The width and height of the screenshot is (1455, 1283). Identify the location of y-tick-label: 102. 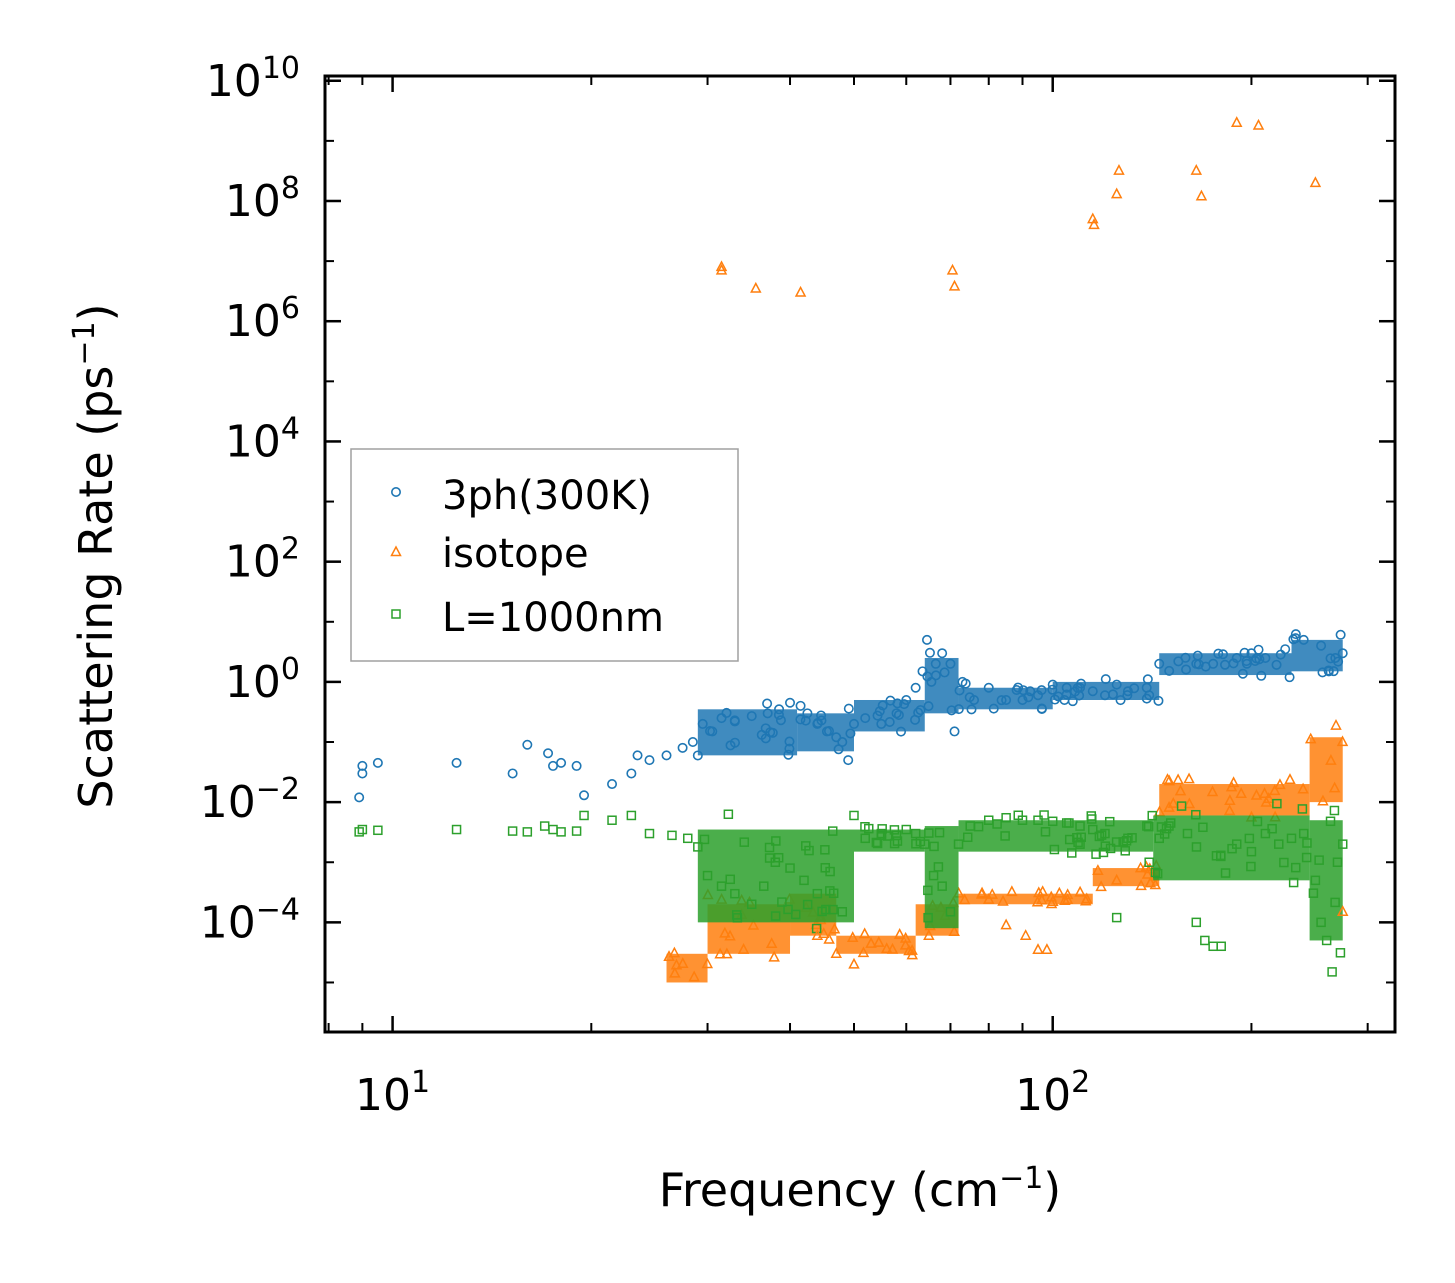
(262, 560).